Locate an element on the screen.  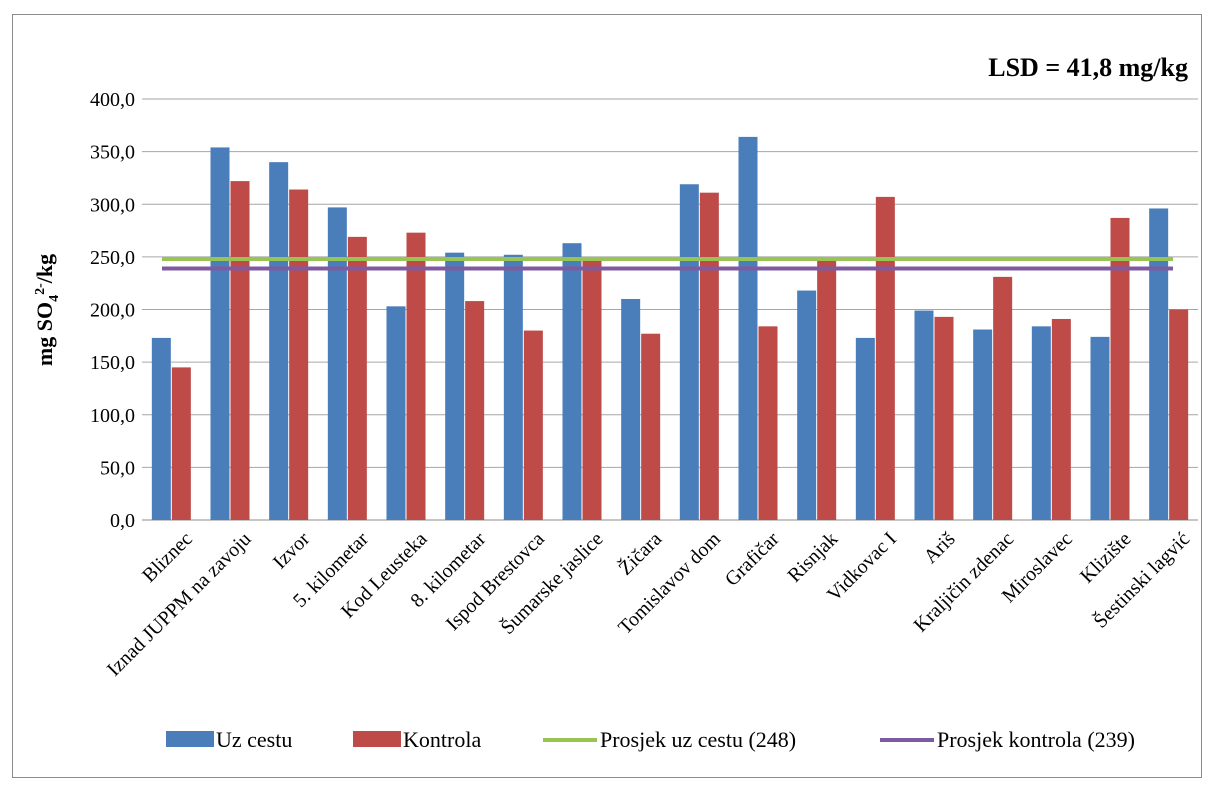
category-label: Šumarske jaslice is located at coordinates (551, 582).